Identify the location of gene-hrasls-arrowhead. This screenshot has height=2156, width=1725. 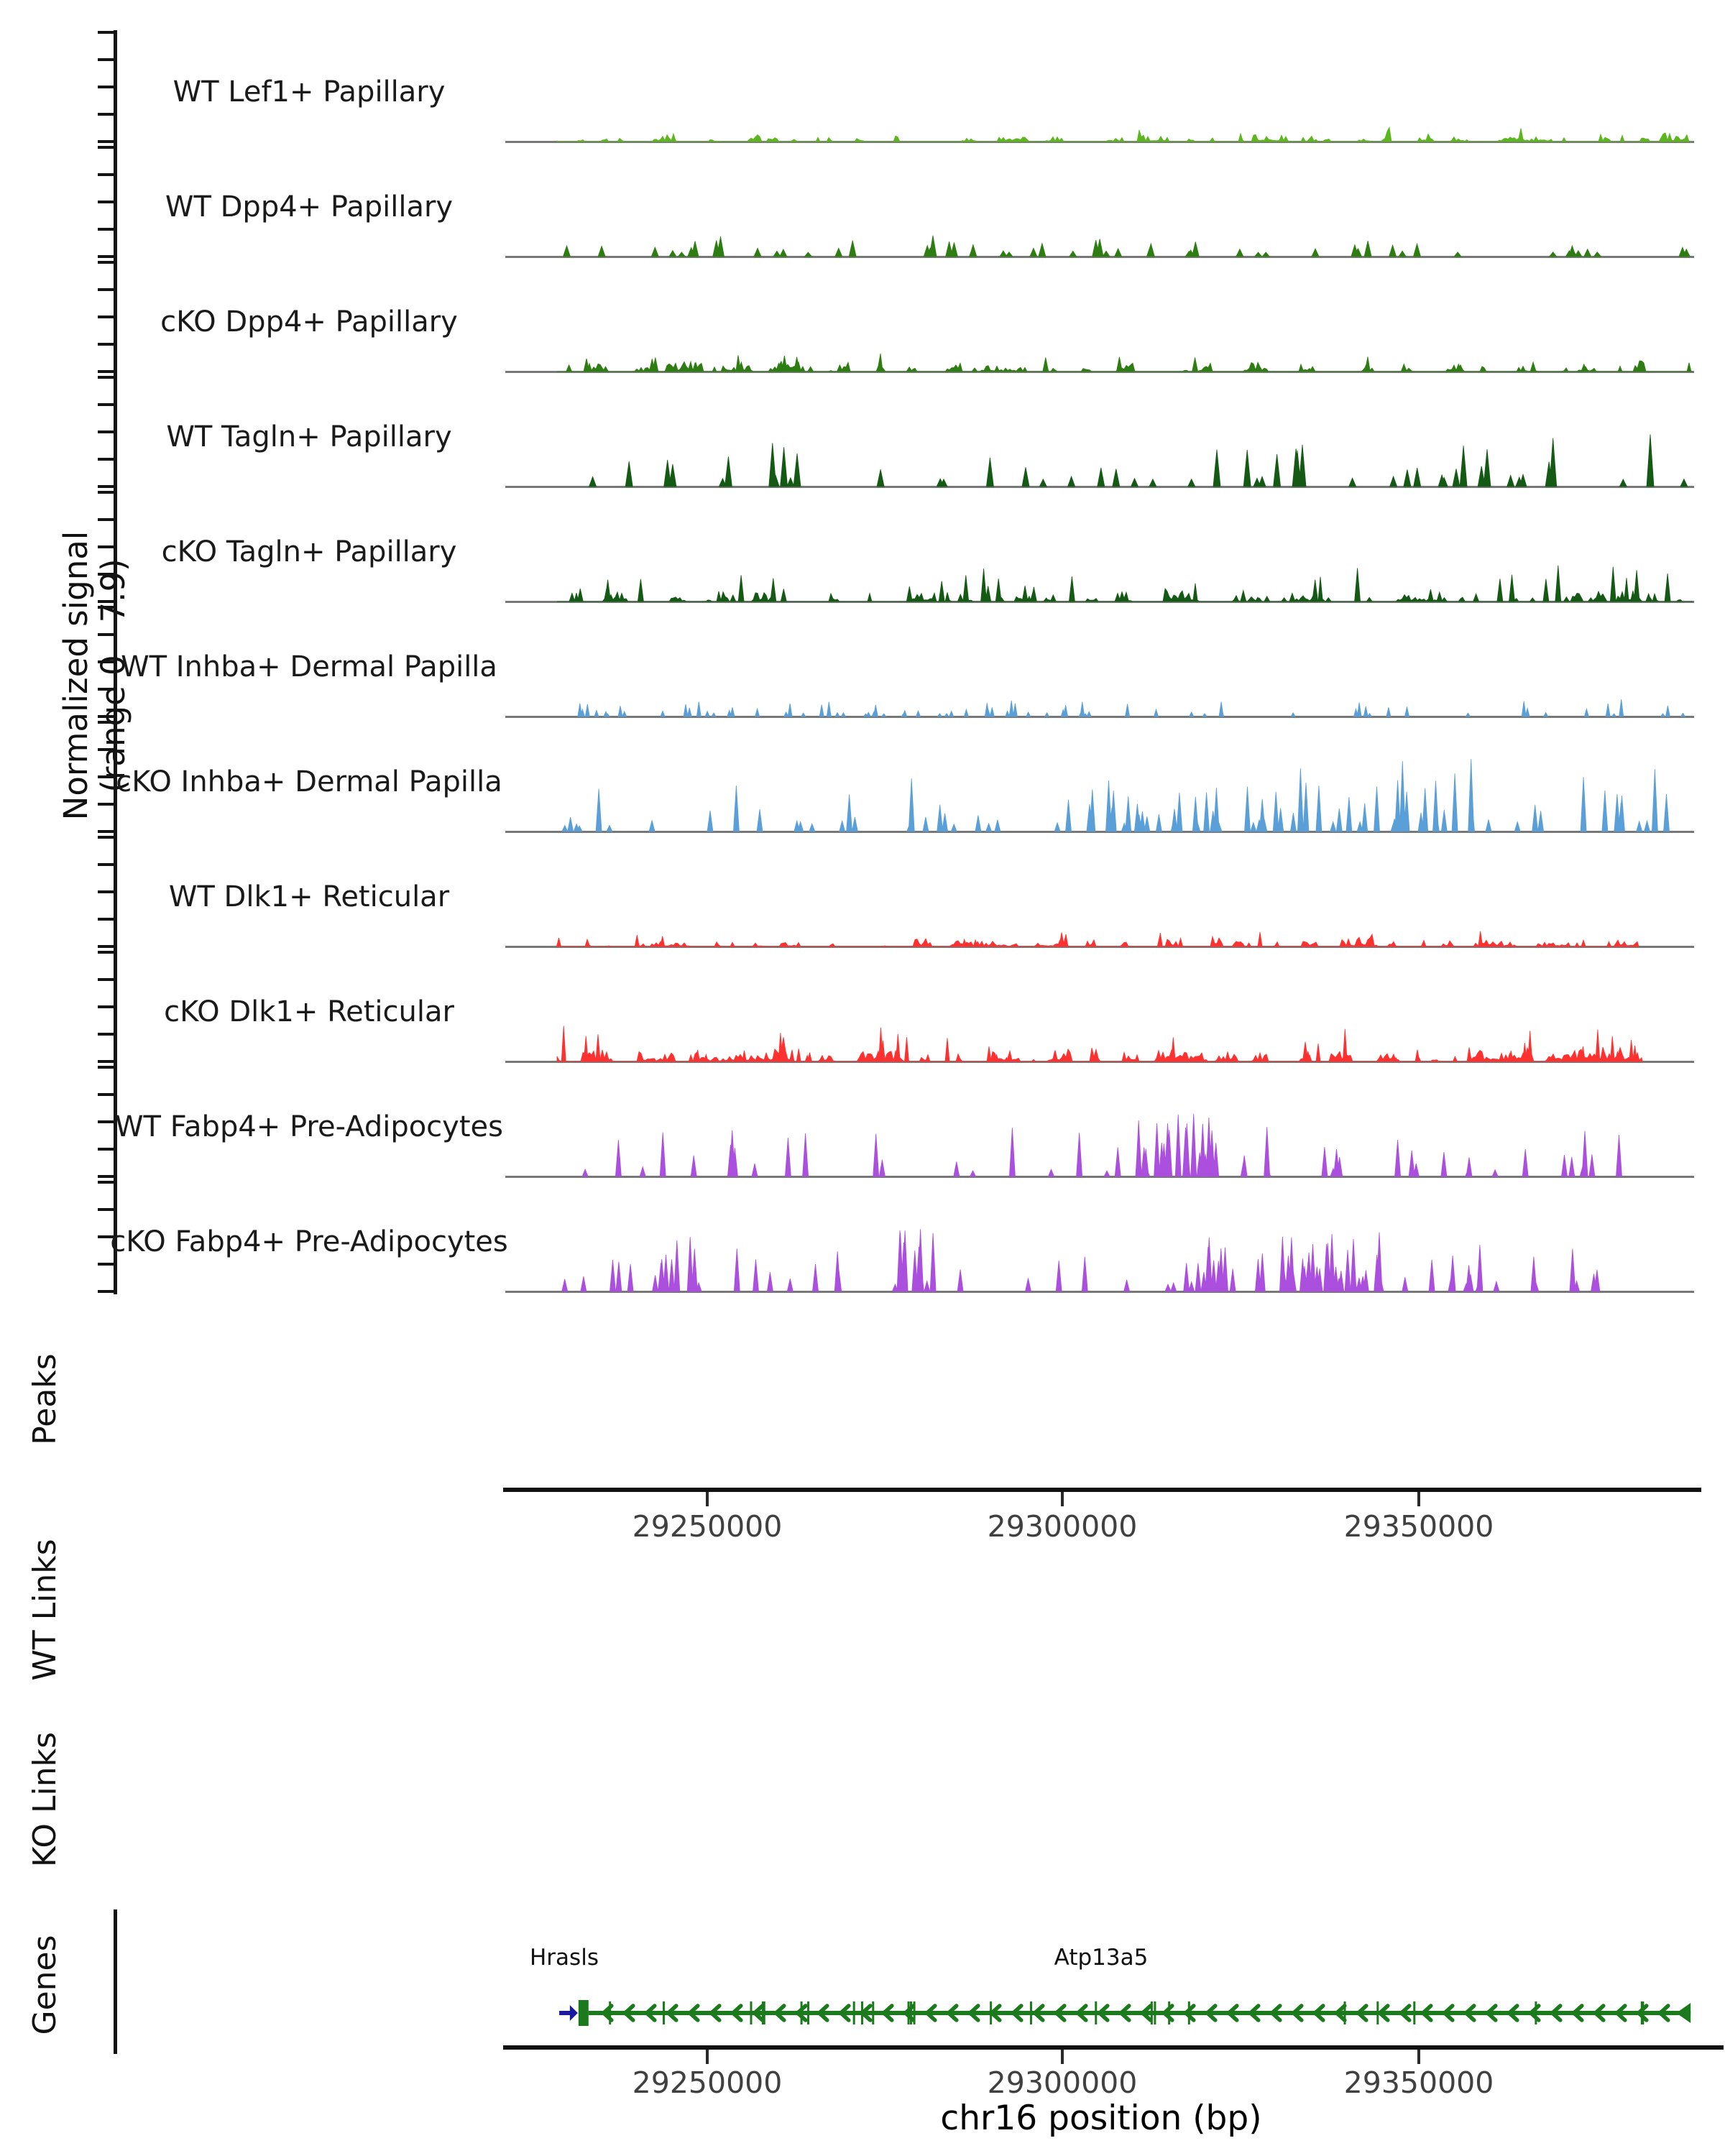
(573, 2013).